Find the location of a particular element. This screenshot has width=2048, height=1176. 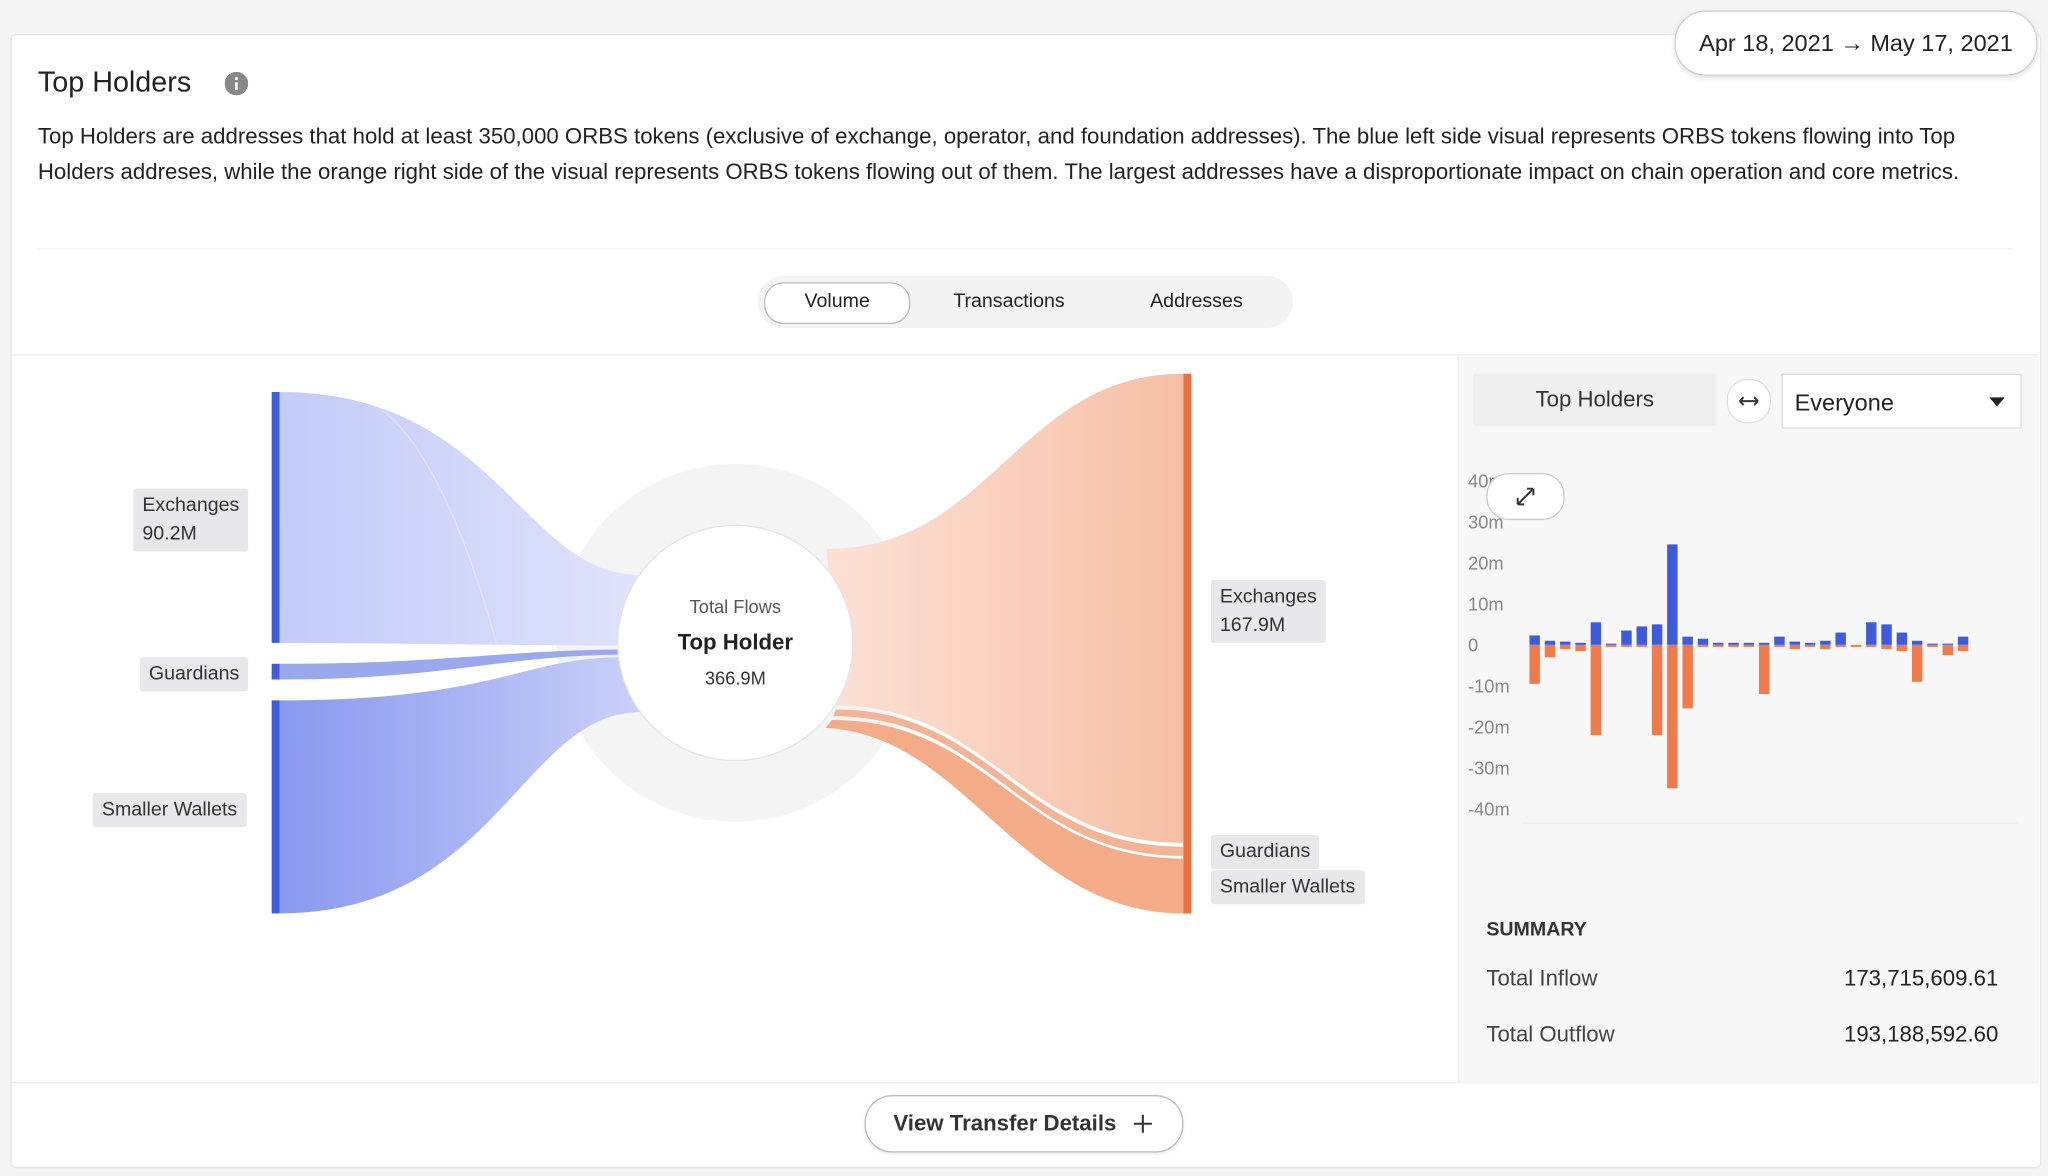

filter-to: Everyone is located at coordinates (1901, 401).